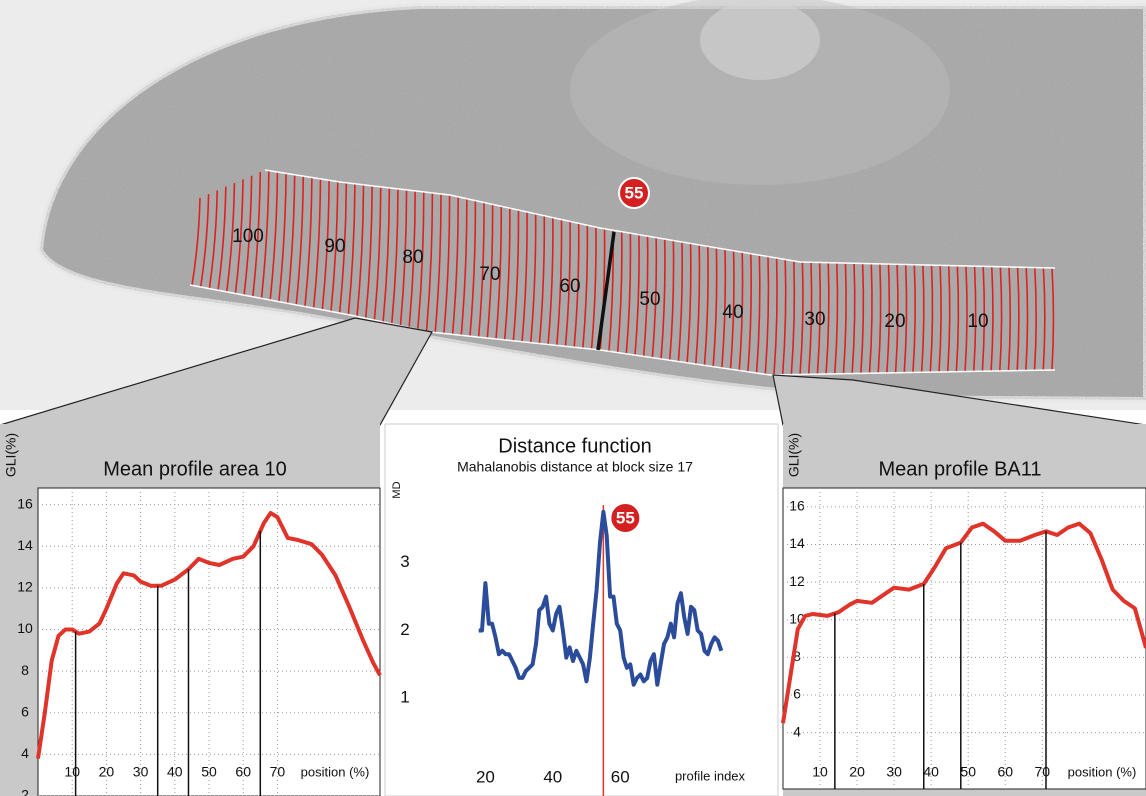 The height and width of the screenshot is (796, 1146). What do you see at coordinates (209, 635) in the screenshot?
I see `line-series` at bounding box center [209, 635].